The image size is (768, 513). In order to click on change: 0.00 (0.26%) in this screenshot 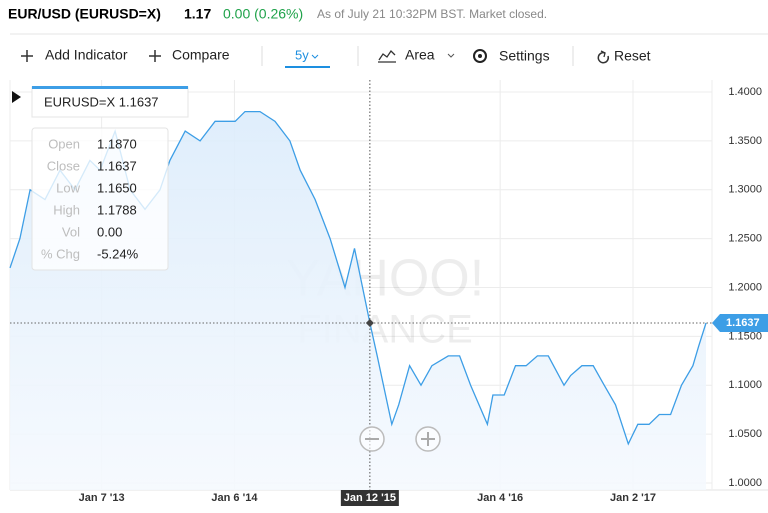, I will do `click(263, 14)`.